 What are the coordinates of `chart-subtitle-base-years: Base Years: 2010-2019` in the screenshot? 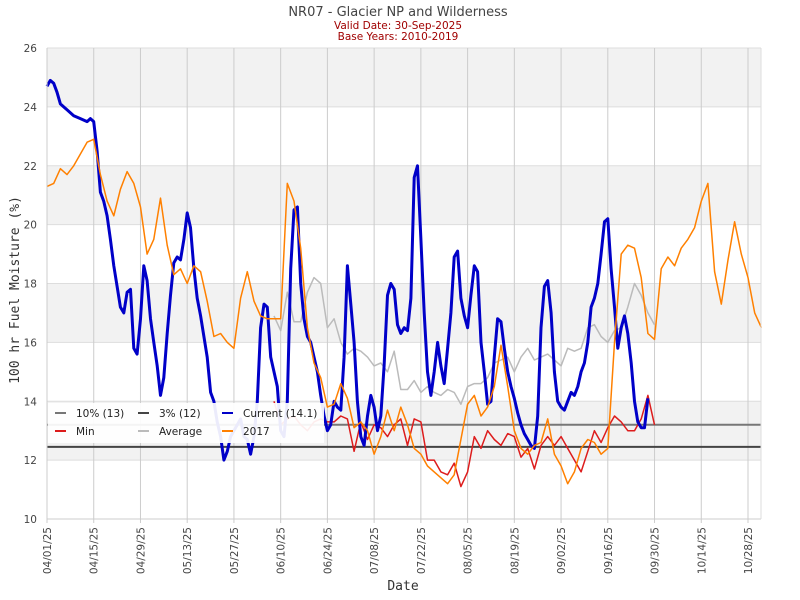 It's located at (398, 37).